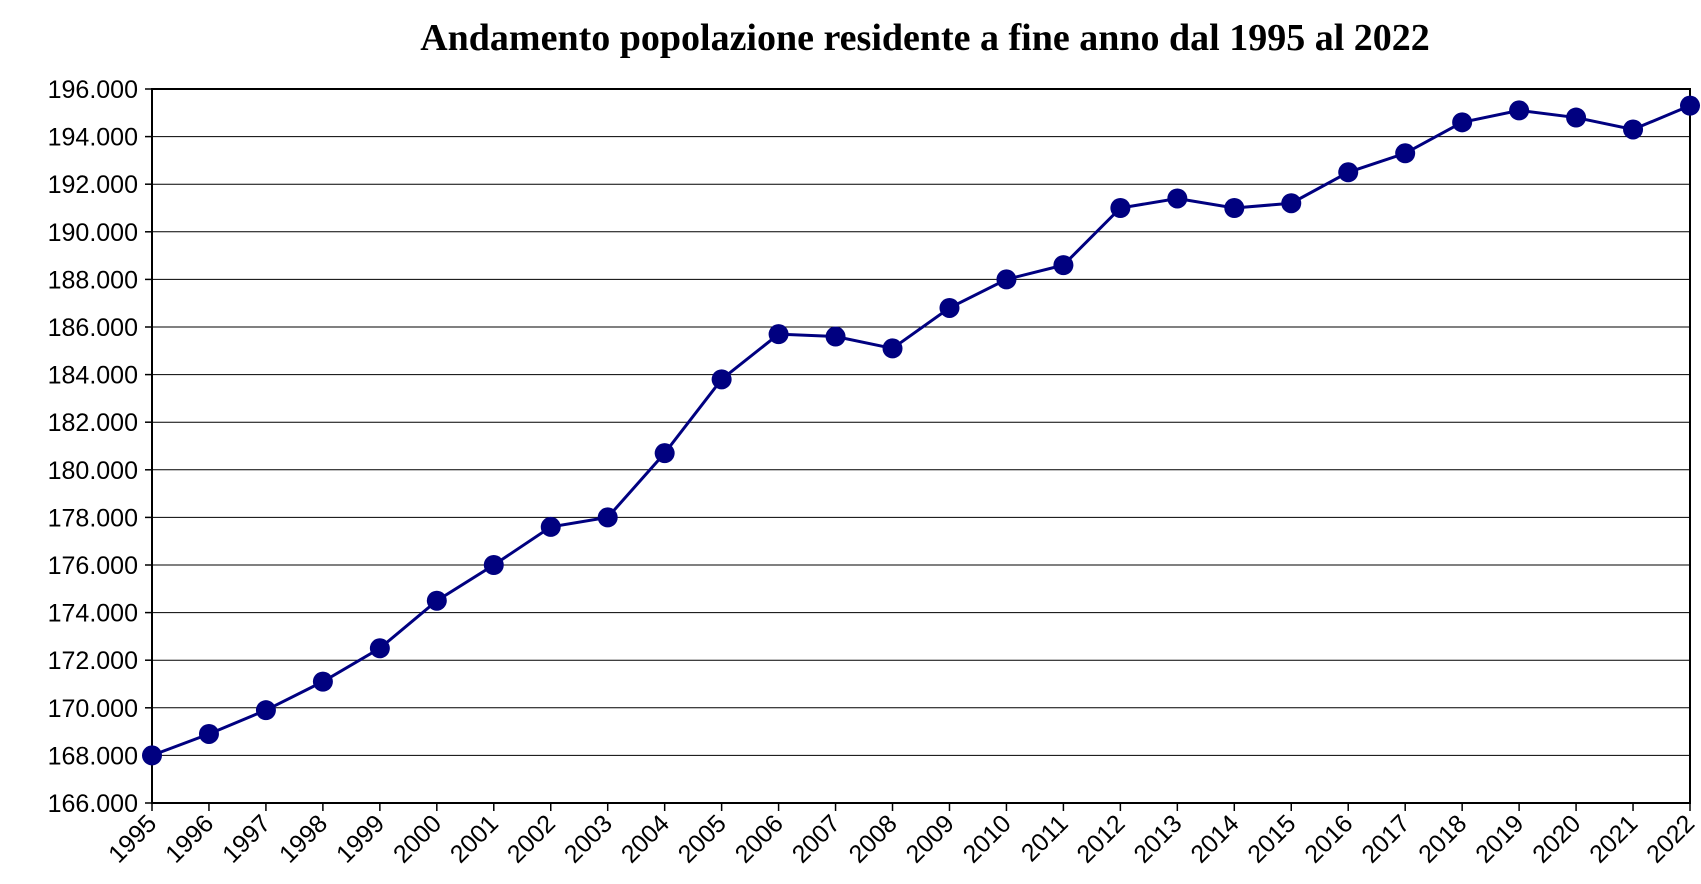  Describe the element at coordinates (1157, 838) in the screenshot. I see `x-tick-label: 2013` at that location.